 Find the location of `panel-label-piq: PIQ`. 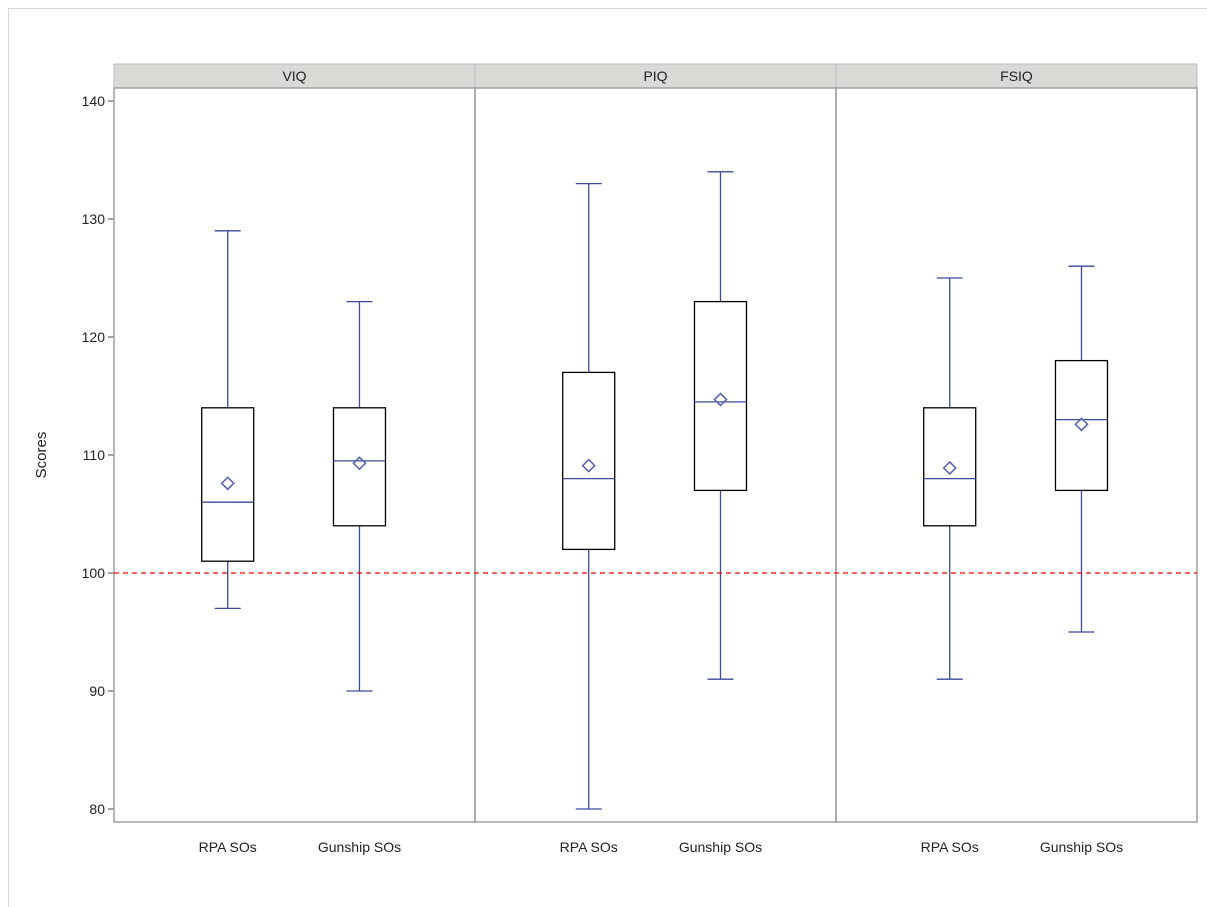

panel-label-piq: PIQ is located at coordinates (655, 76).